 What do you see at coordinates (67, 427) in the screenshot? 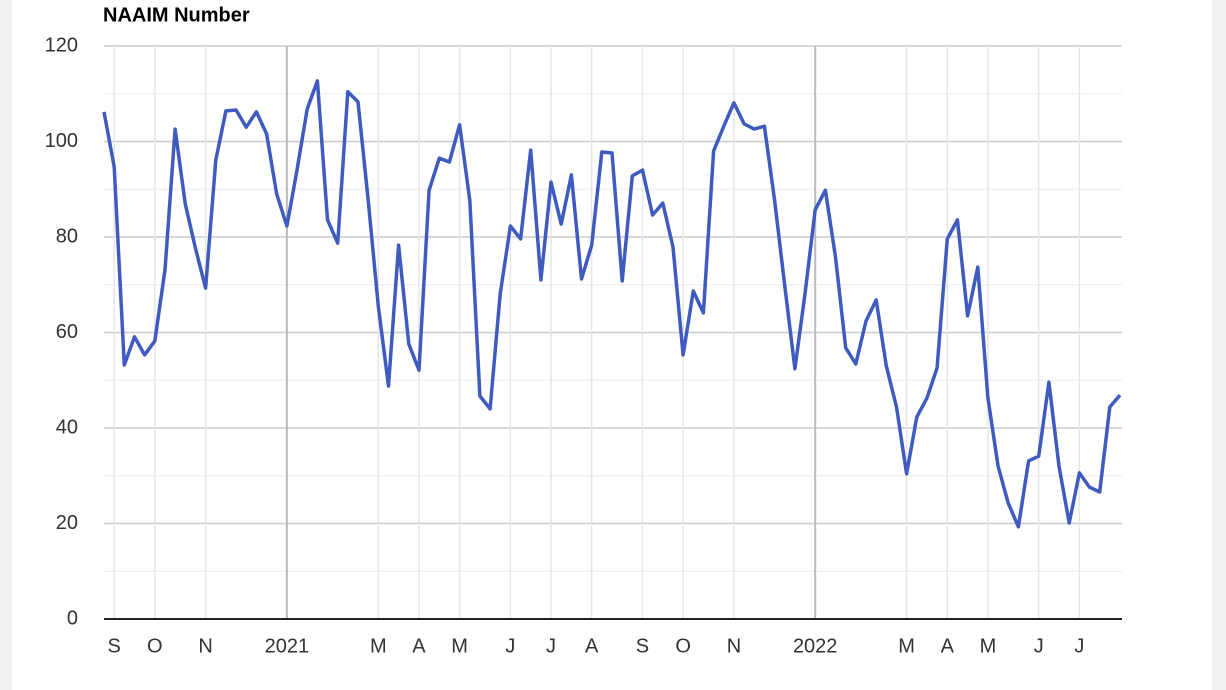
I see `y-tick-label: 40` at bounding box center [67, 427].